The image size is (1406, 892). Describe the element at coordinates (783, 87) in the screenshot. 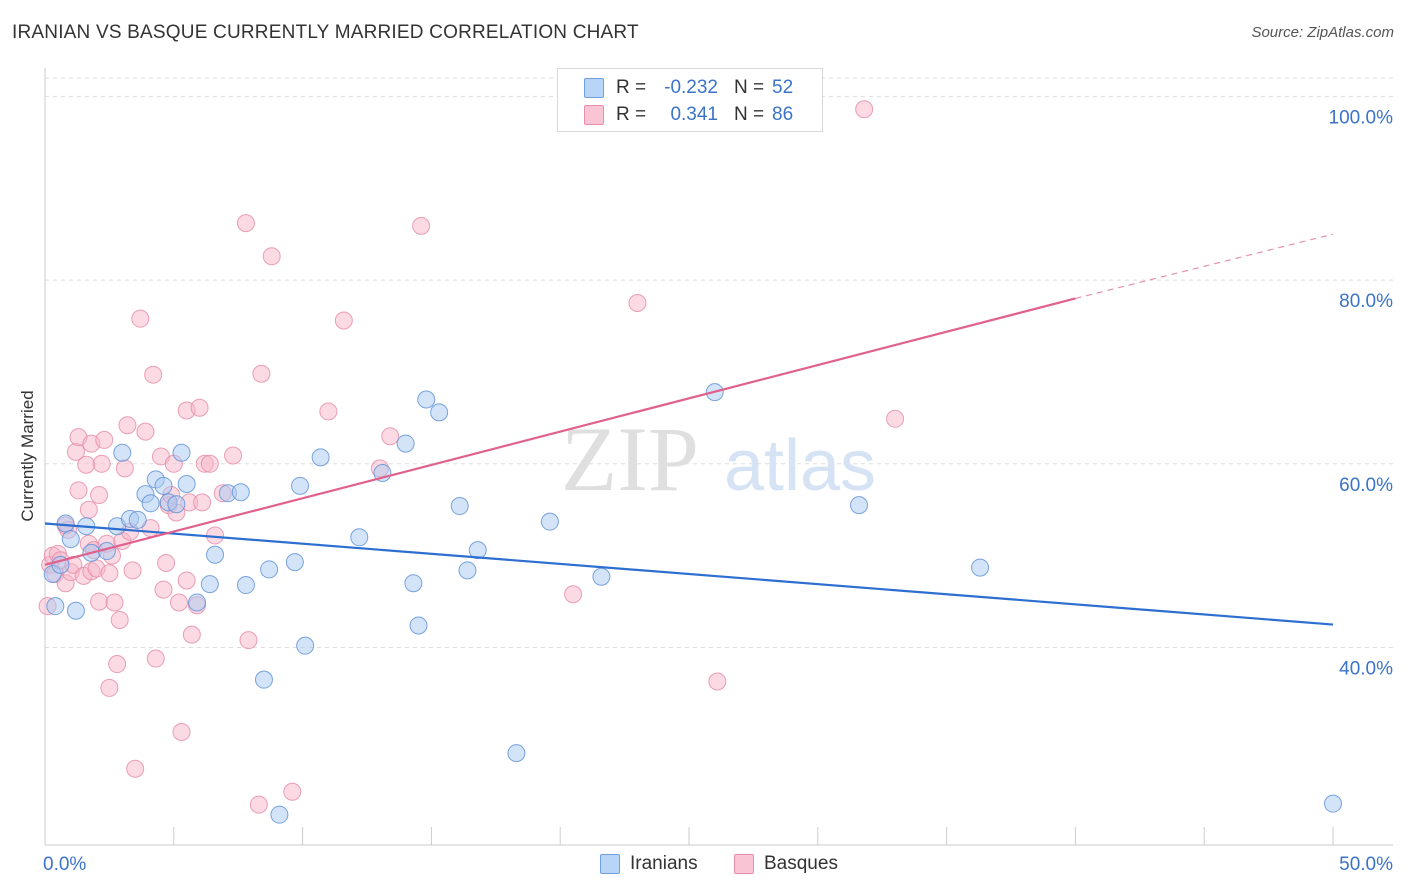

I see `legend-n-value: 52` at that location.